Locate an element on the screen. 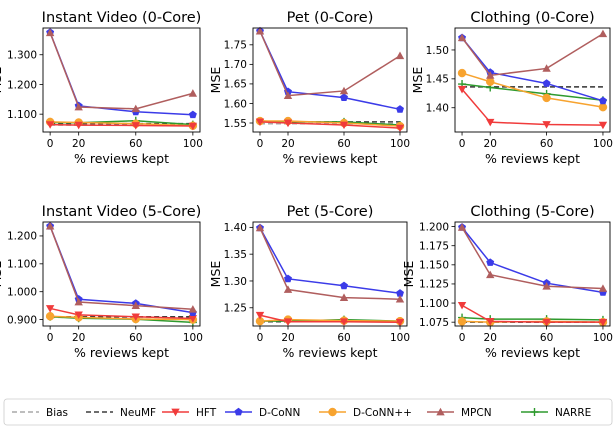 This screenshot has height=429, width=616. y-tick-label: 1.100 is located at coordinates (22, 115).